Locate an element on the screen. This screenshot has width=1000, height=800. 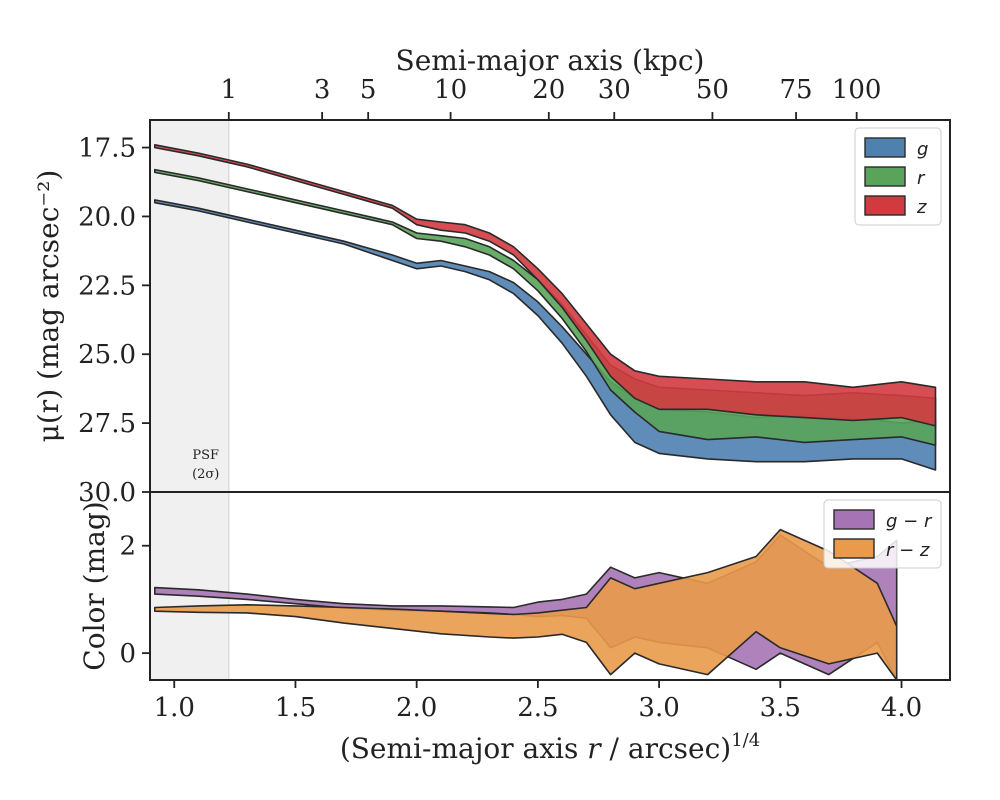
color-bands is located at coordinates (526, 604).